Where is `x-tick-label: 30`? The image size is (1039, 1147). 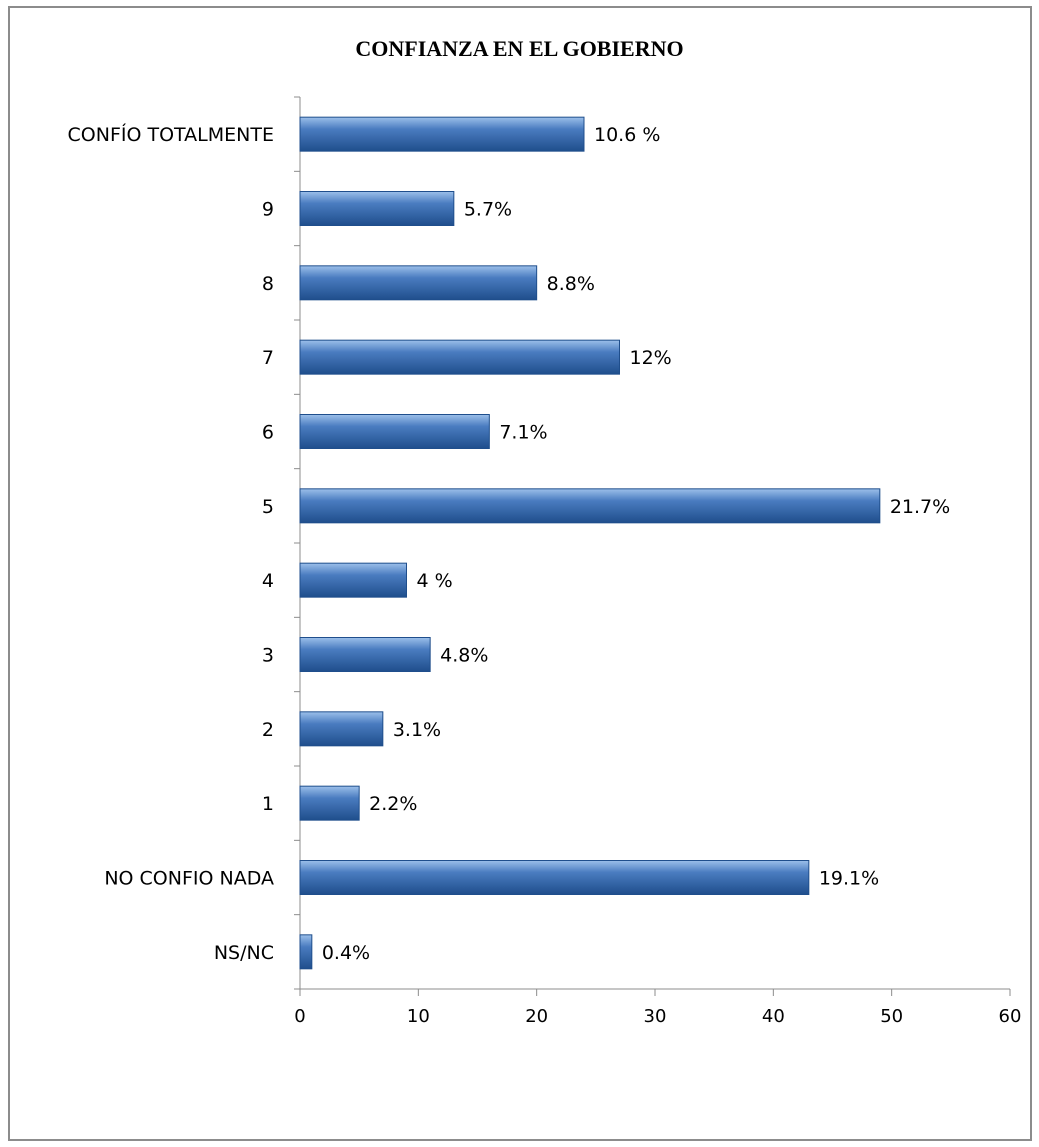
x-tick-label: 30 is located at coordinates (655, 1016).